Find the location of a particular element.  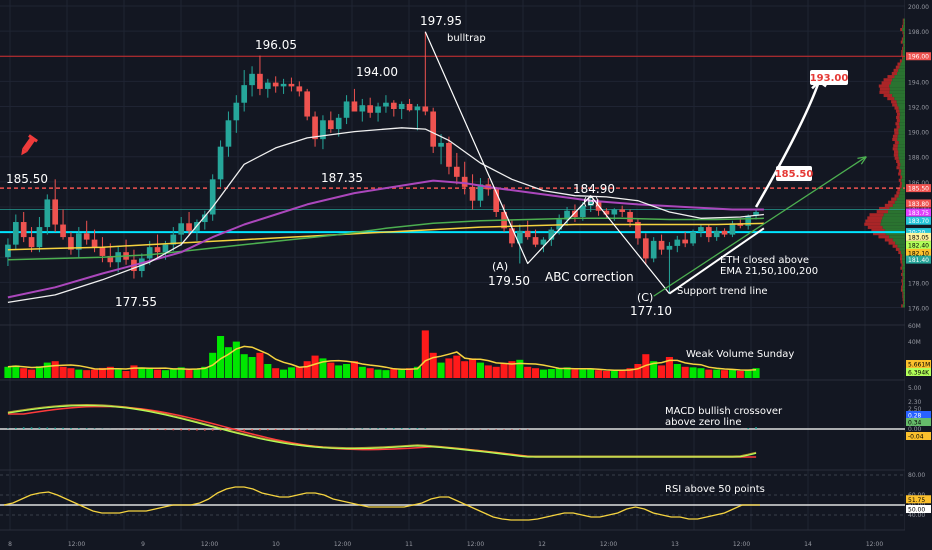

price-tick-label: 190.00 is located at coordinates (918, 133).